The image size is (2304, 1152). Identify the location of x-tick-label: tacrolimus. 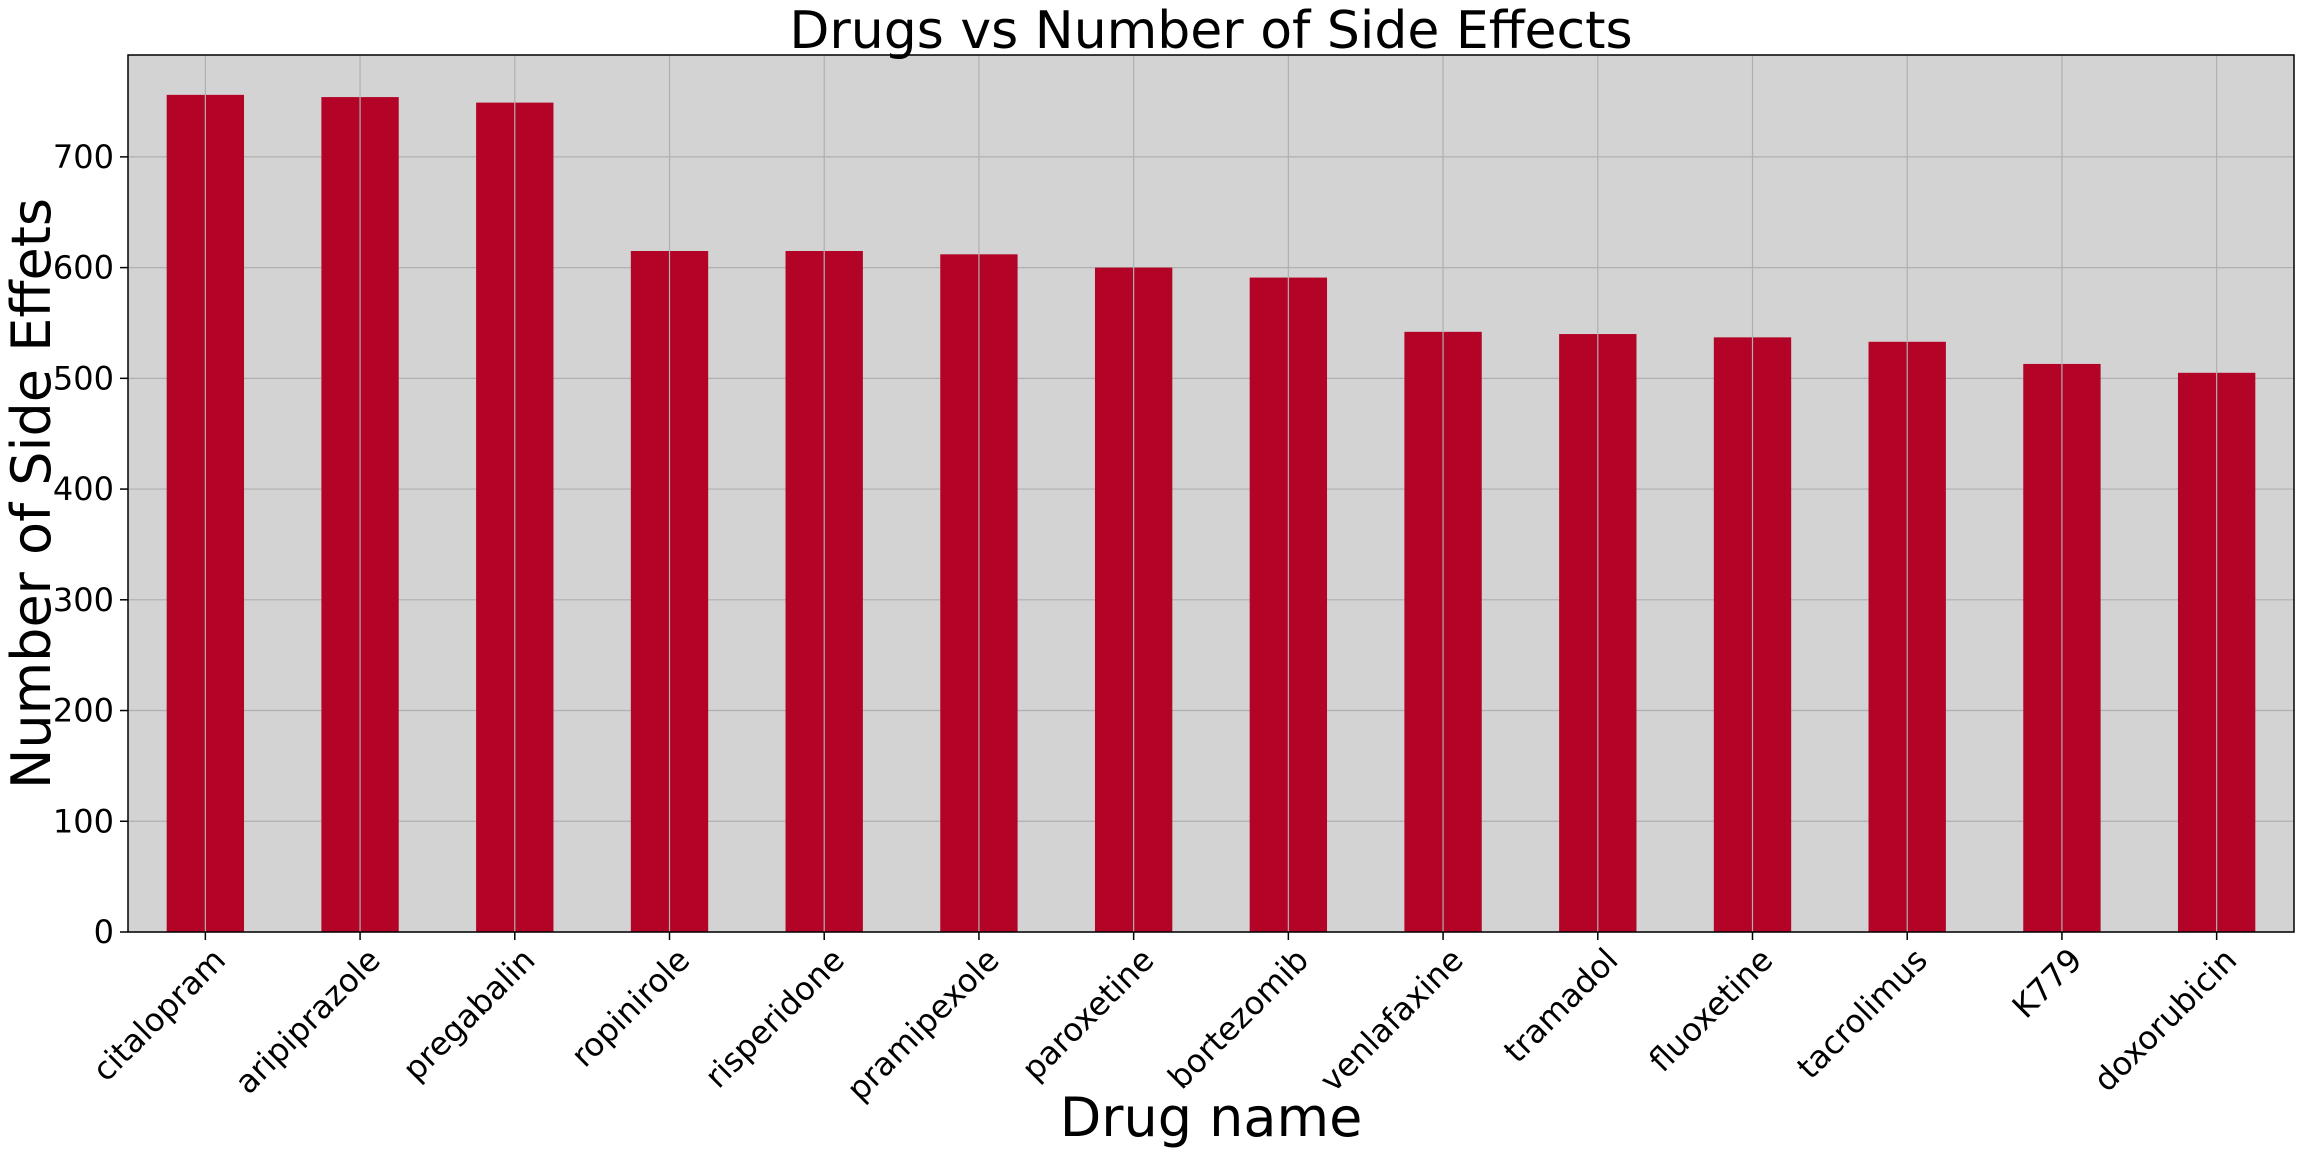
(1861, 1013).